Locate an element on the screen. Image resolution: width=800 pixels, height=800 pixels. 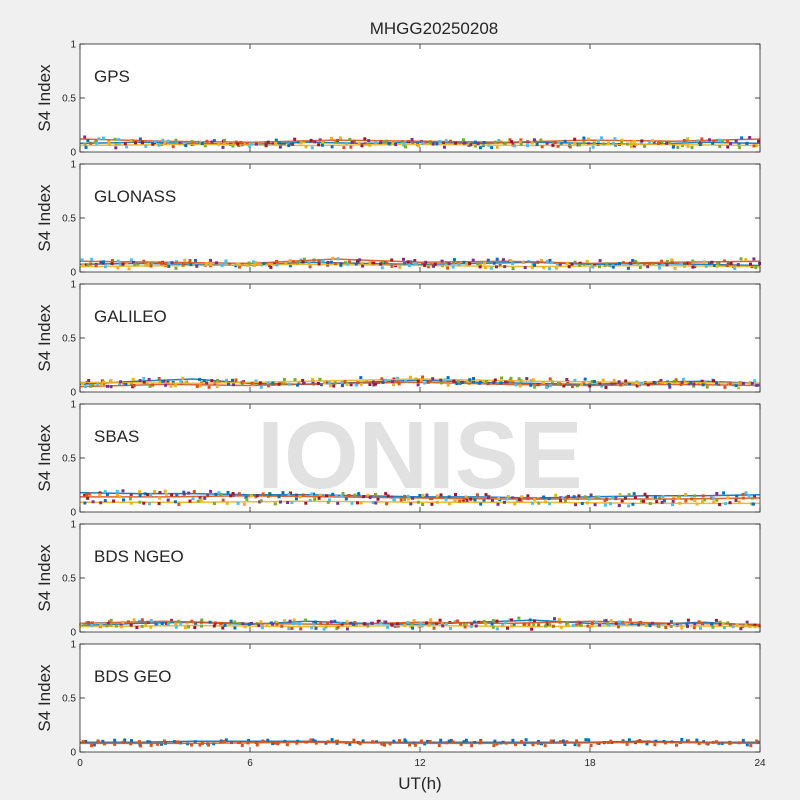
y-tick-label: 1 is located at coordinates (73, 45).